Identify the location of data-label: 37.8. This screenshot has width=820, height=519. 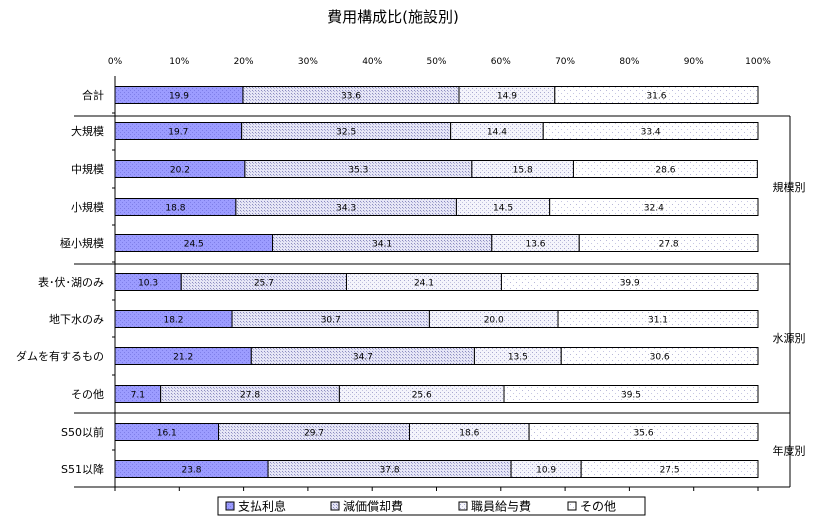
(390, 471).